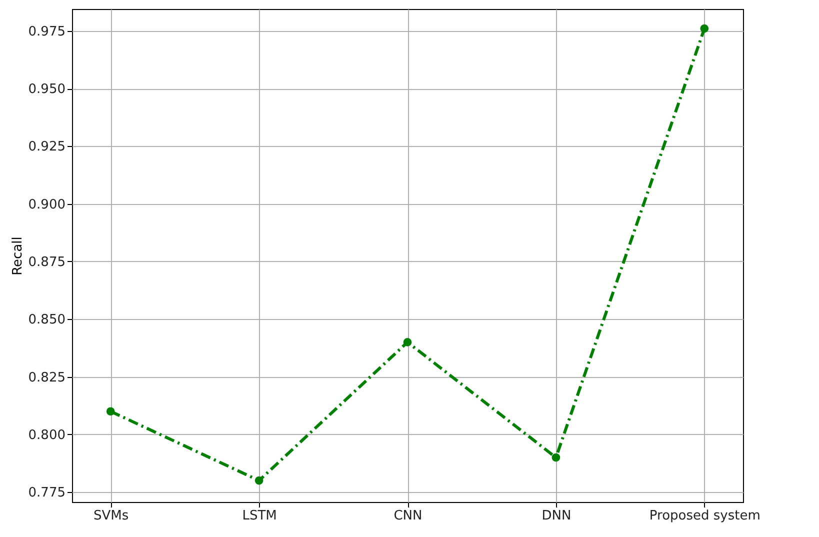 Image resolution: width=819 pixels, height=537 pixels. I want to click on x-tick-label: Proposed system, so click(704, 516).